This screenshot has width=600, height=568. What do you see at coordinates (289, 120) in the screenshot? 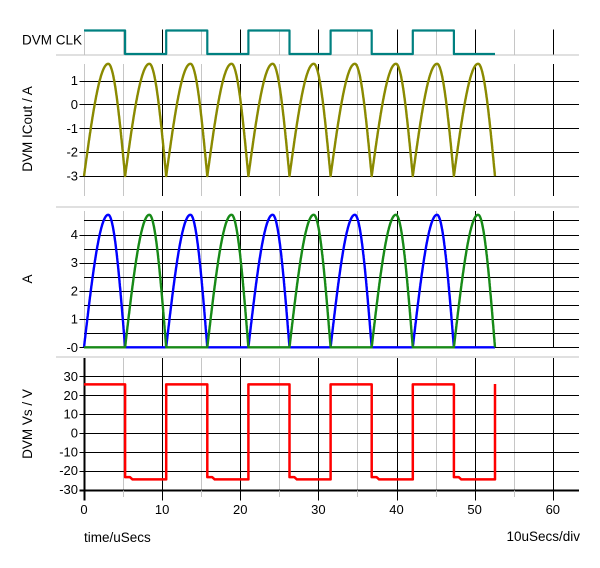
I see `icout-trace` at bounding box center [289, 120].